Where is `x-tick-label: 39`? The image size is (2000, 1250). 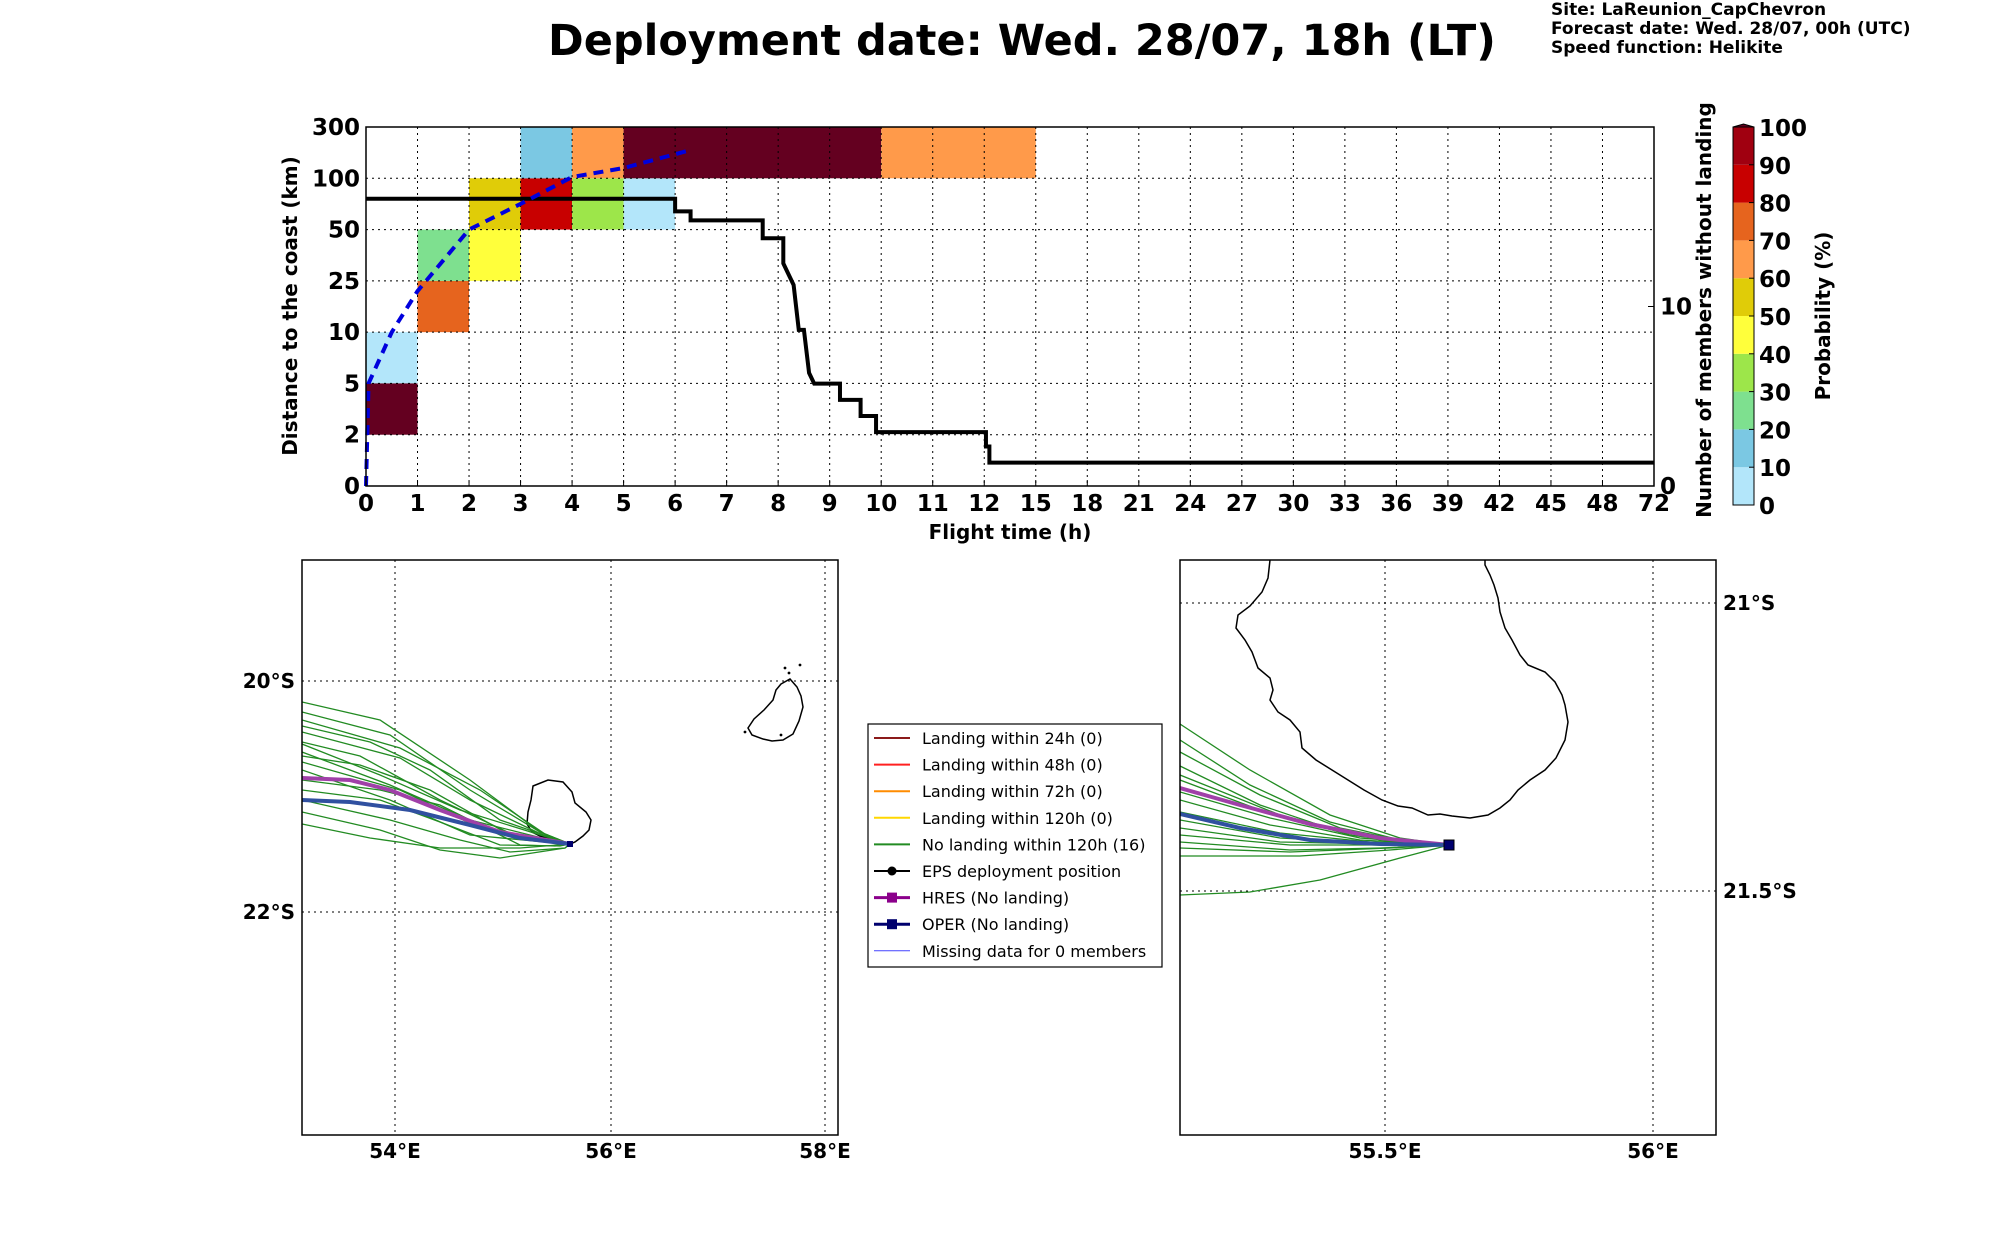
x-tick-label: 39 is located at coordinates (1448, 504).